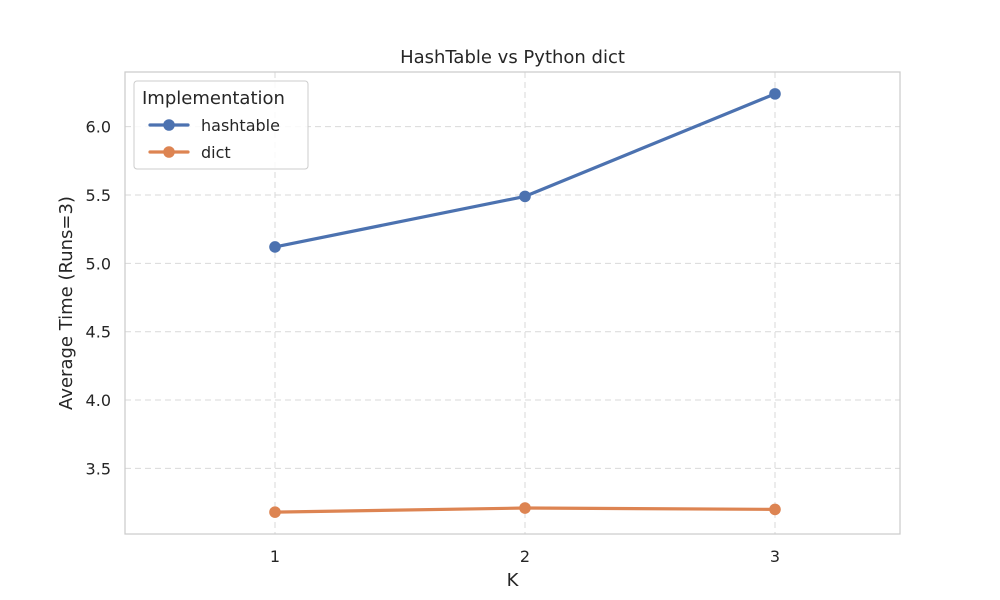  What do you see at coordinates (216, 152) in the screenshot?
I see `legend-label: dict` at bounding box center [216, 152].